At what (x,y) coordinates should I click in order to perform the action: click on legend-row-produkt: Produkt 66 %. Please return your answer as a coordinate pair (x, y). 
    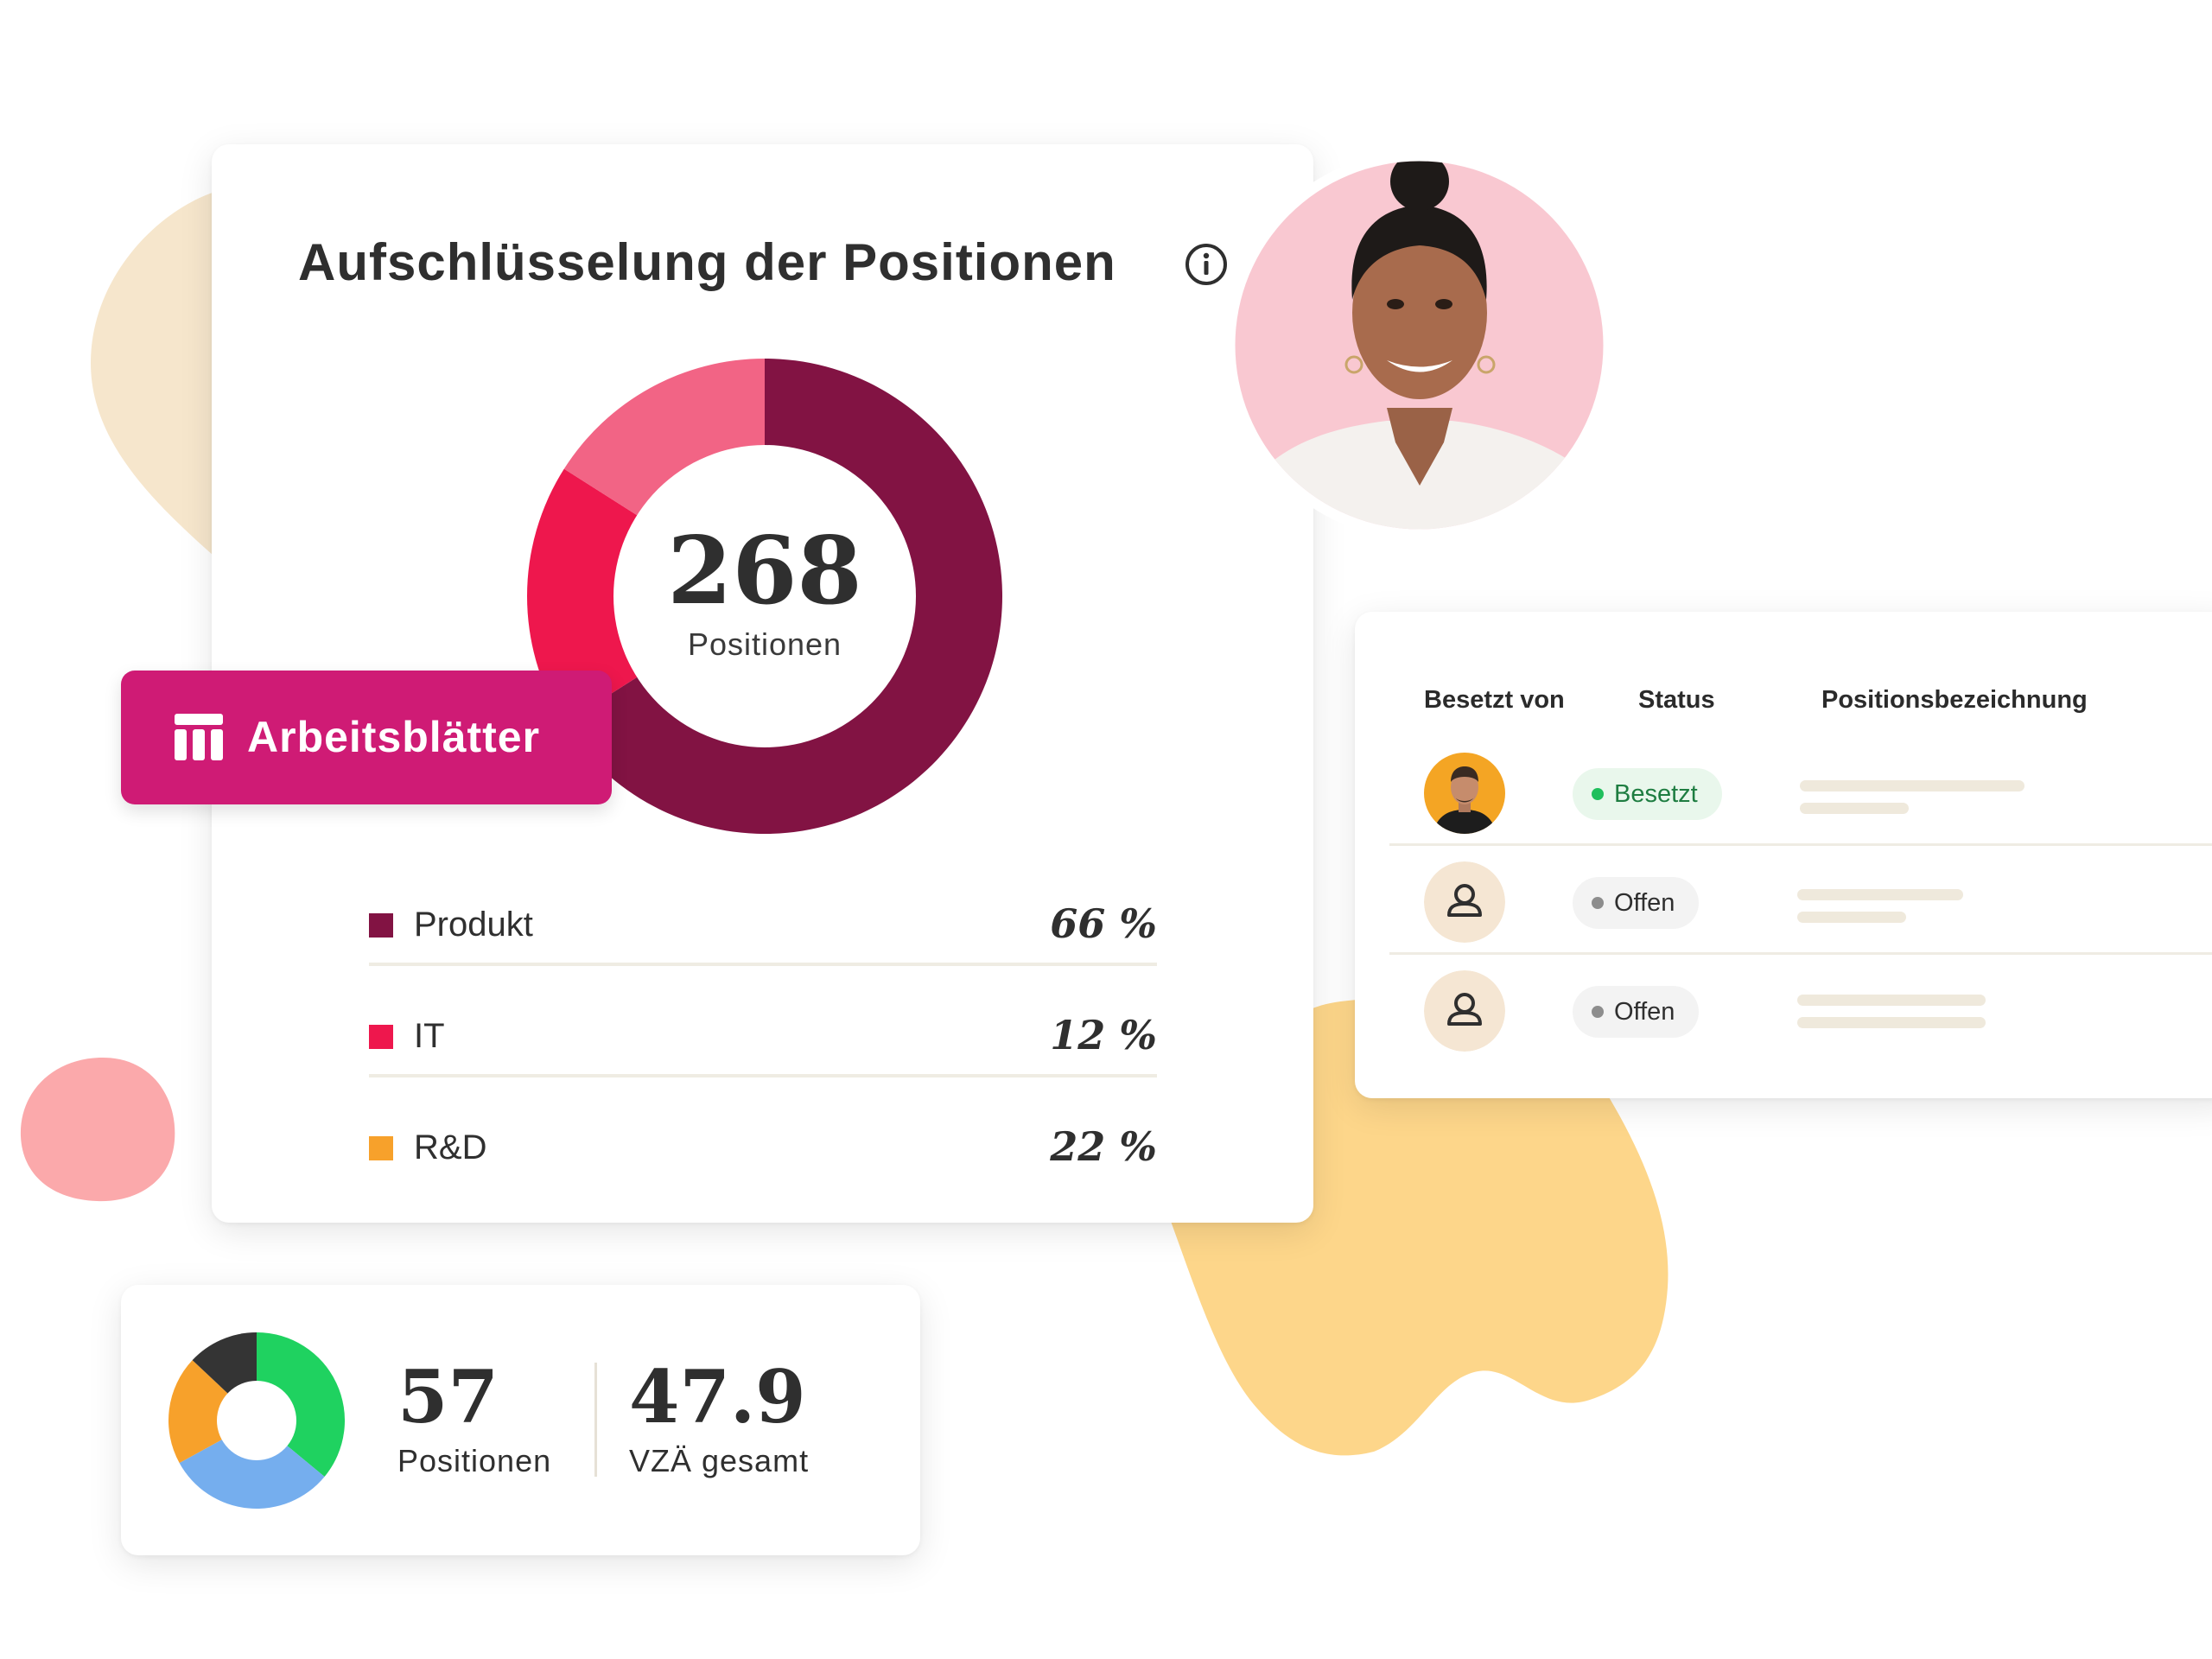
    Looking at the image, I should click on (763, 924).